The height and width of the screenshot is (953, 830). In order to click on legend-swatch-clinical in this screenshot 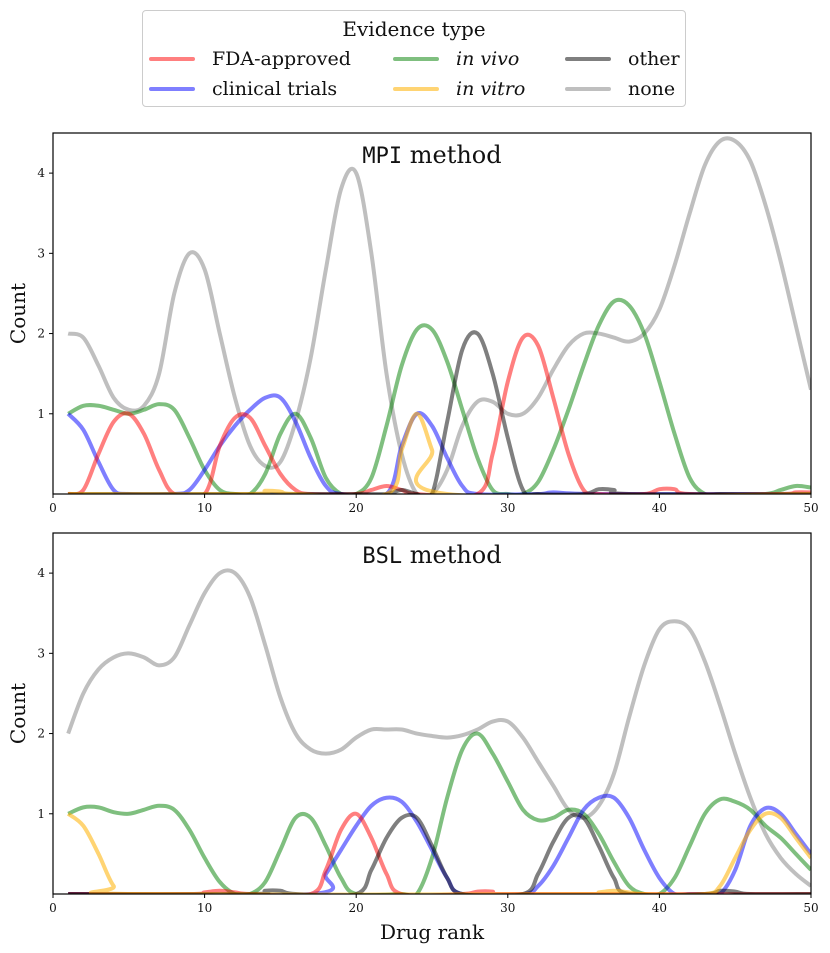, I will do `click(172, 89)`.